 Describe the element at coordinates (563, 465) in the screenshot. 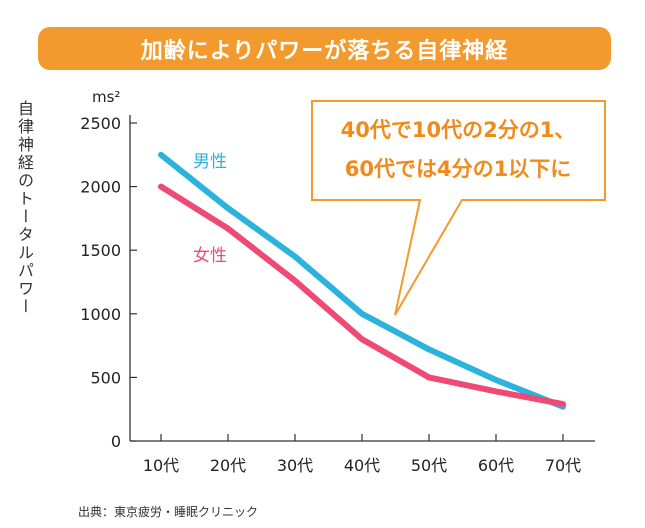

I see `x-tick-label: 70代` at that location.